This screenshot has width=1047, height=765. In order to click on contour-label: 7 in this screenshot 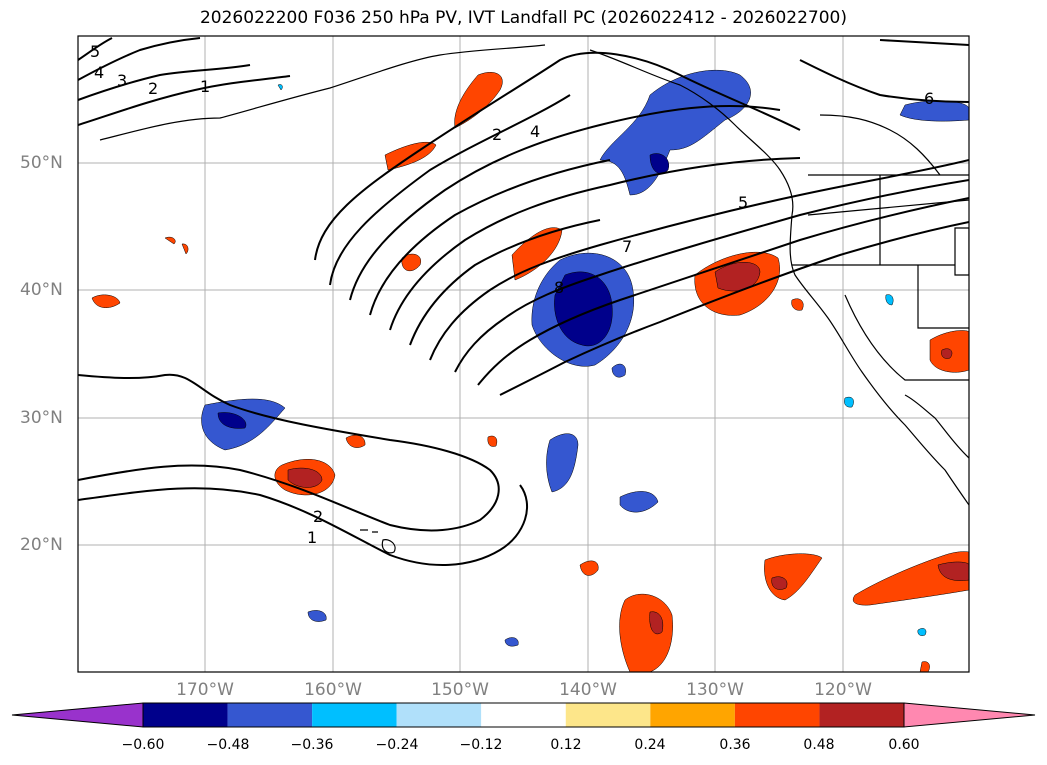, I will do `click(627, 246)`.